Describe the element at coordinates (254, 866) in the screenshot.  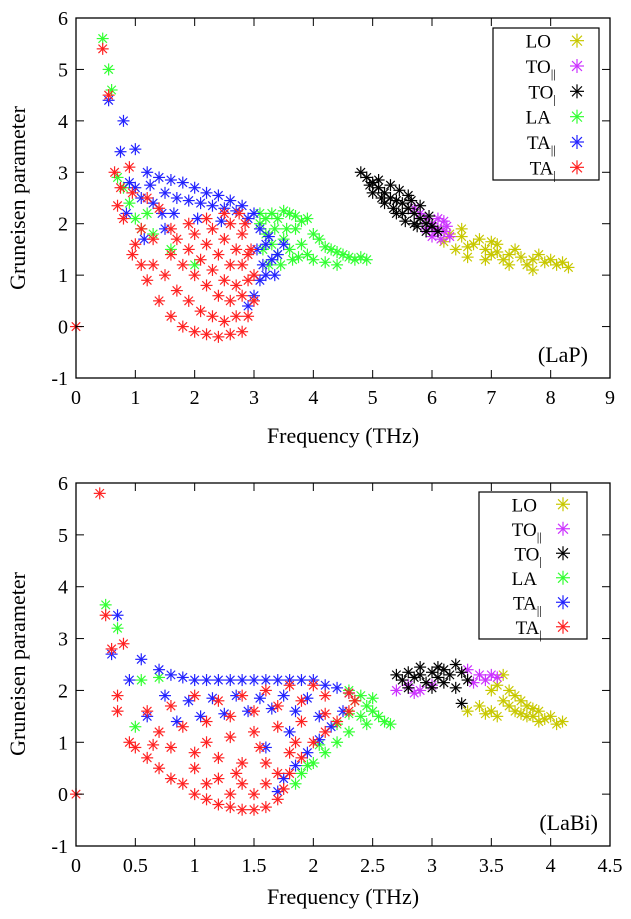
I see `x-tick-label: 1.5` at that location.